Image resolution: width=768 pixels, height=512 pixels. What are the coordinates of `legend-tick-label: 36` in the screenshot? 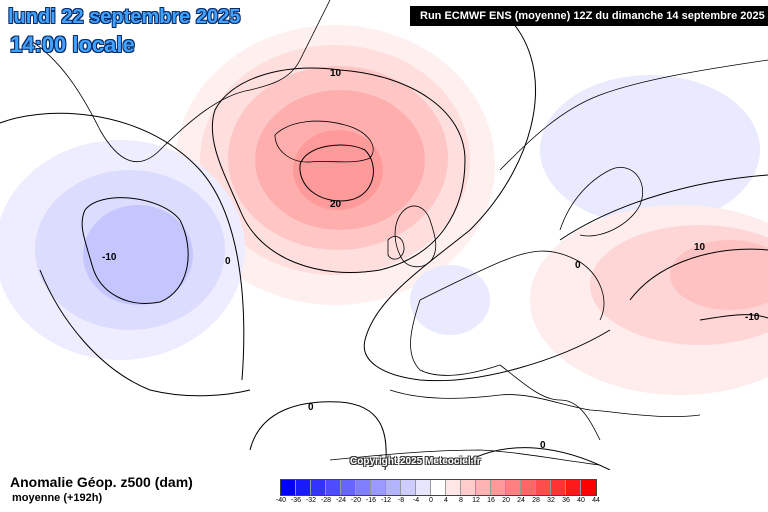 It's located at (566, 500).